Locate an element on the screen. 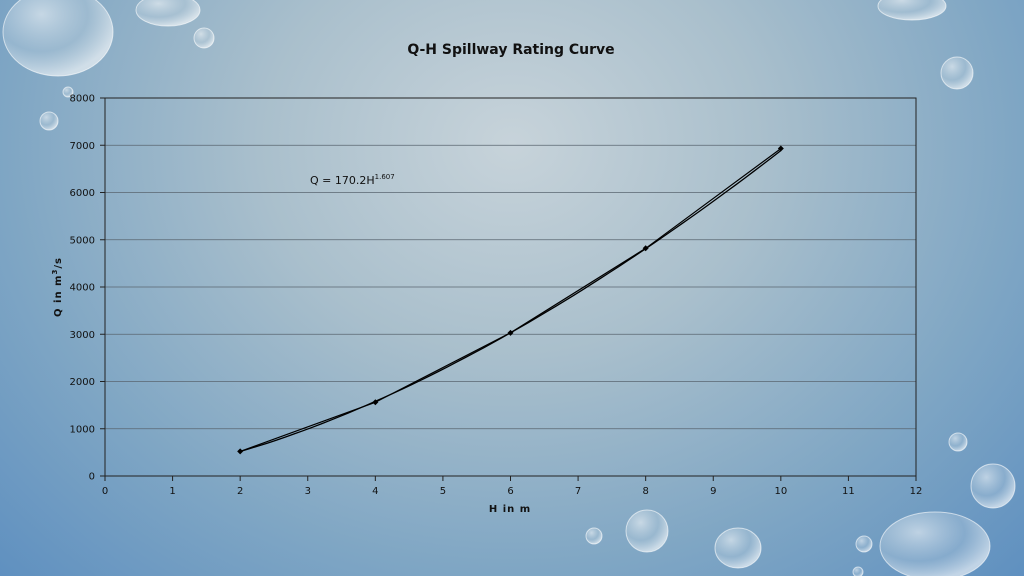  x-tick-label: 0 is located at coordinates (105, 491).